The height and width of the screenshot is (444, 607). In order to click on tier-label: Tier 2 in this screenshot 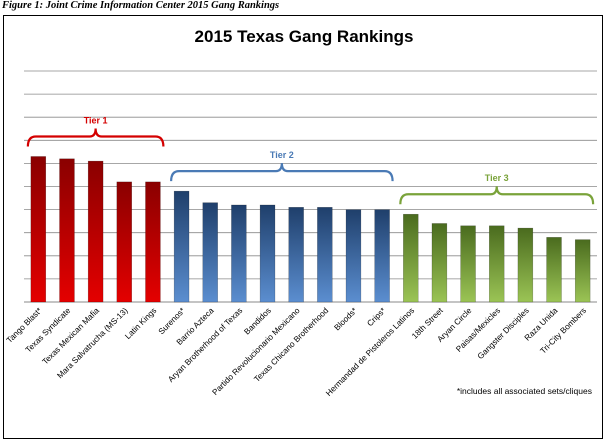, I will do `click(282, 155)`.